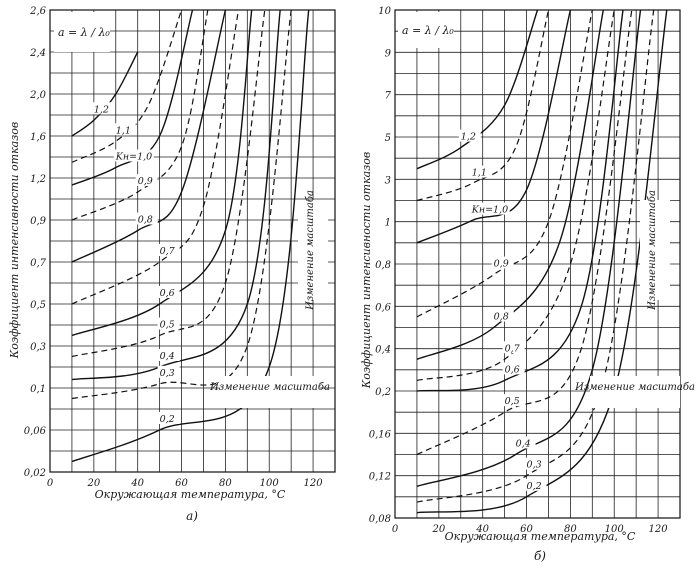 Image resolution: width=696 pixels, height=576 pixels. I want to click on panel-a-formula-box, so click(82, 32).